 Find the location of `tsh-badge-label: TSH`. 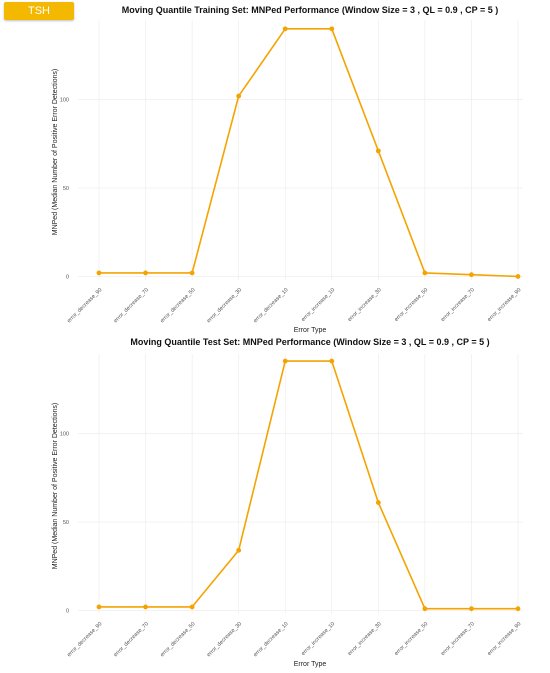

tsh-badge-label: TSH is located at coordinates (39, 11).